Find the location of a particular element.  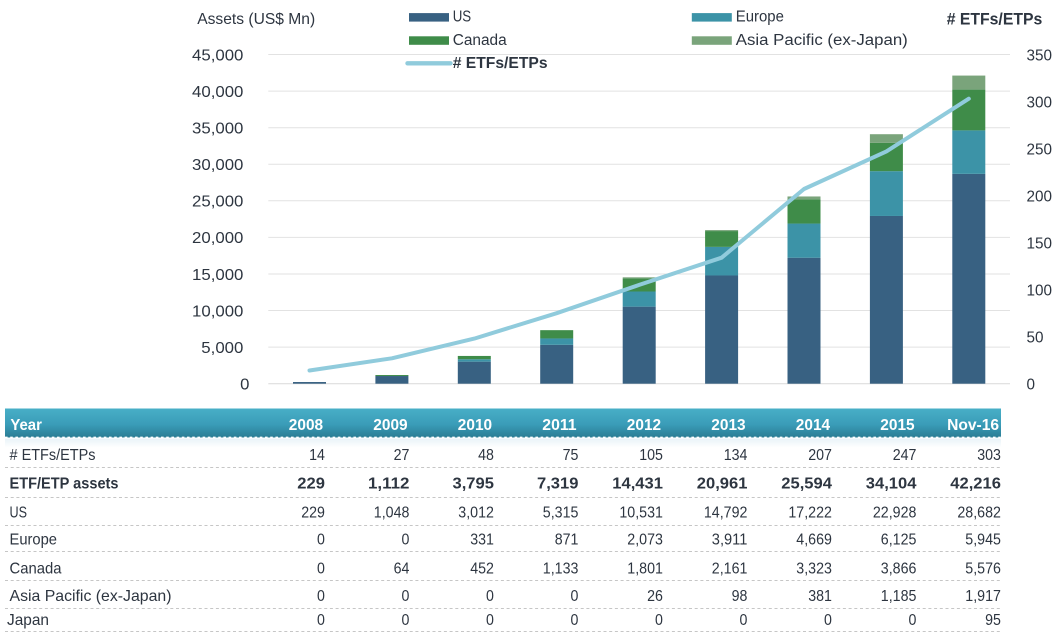

svg-text: 10,531 is located at coordinates (641, 513).